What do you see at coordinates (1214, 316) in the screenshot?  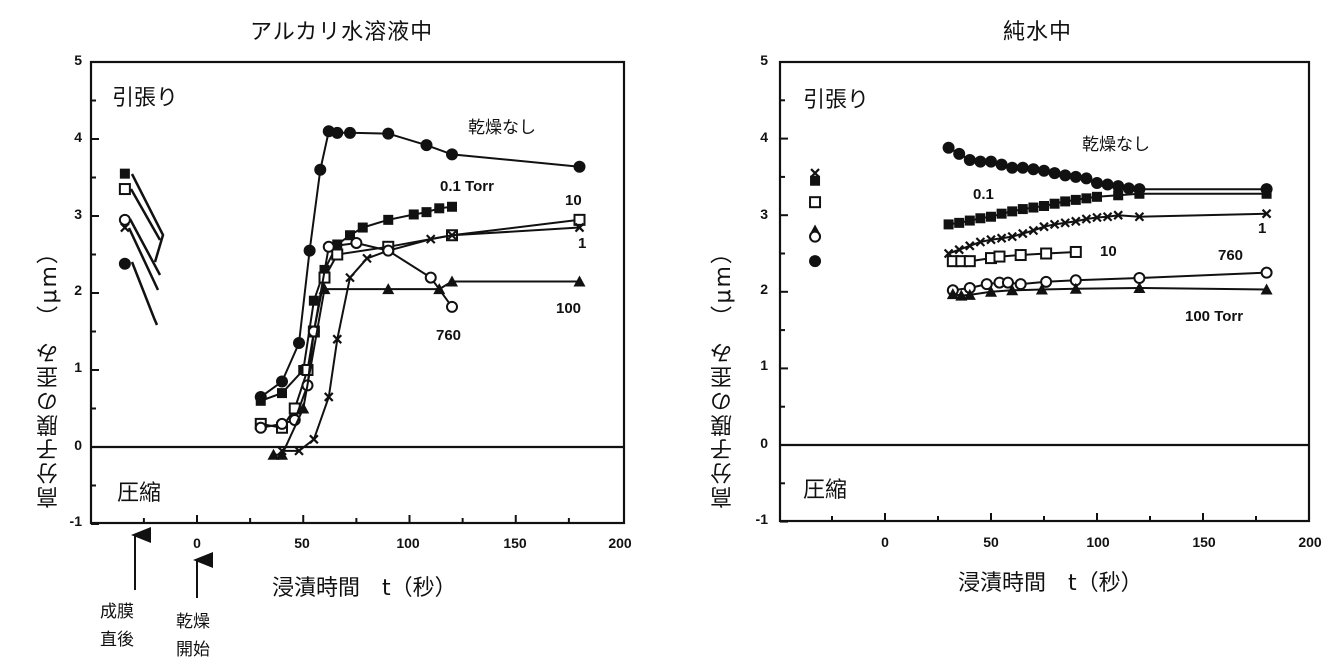 I see `right-label-100torr: 100 Torr` at bounding box center [1214, 316].